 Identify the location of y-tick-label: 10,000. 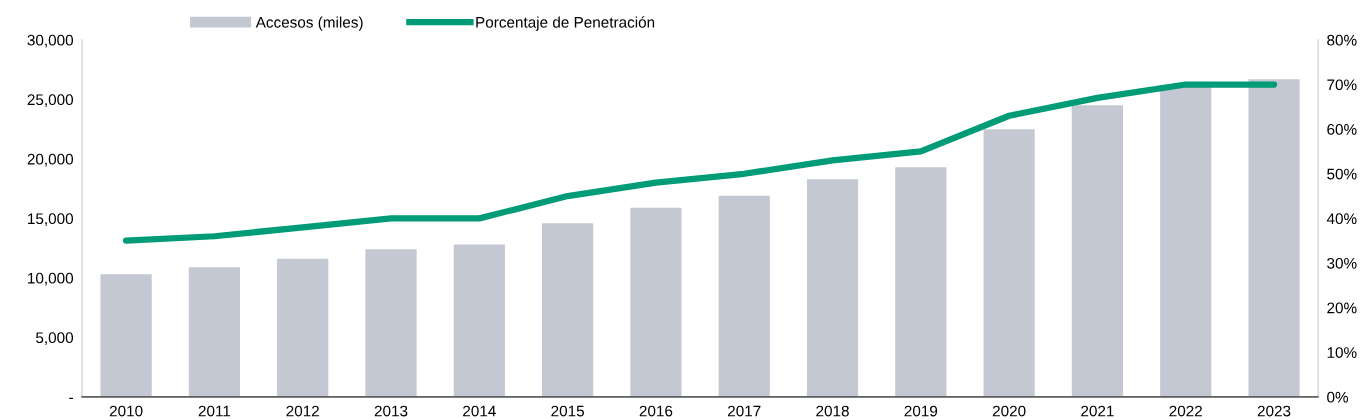
(51, 279).